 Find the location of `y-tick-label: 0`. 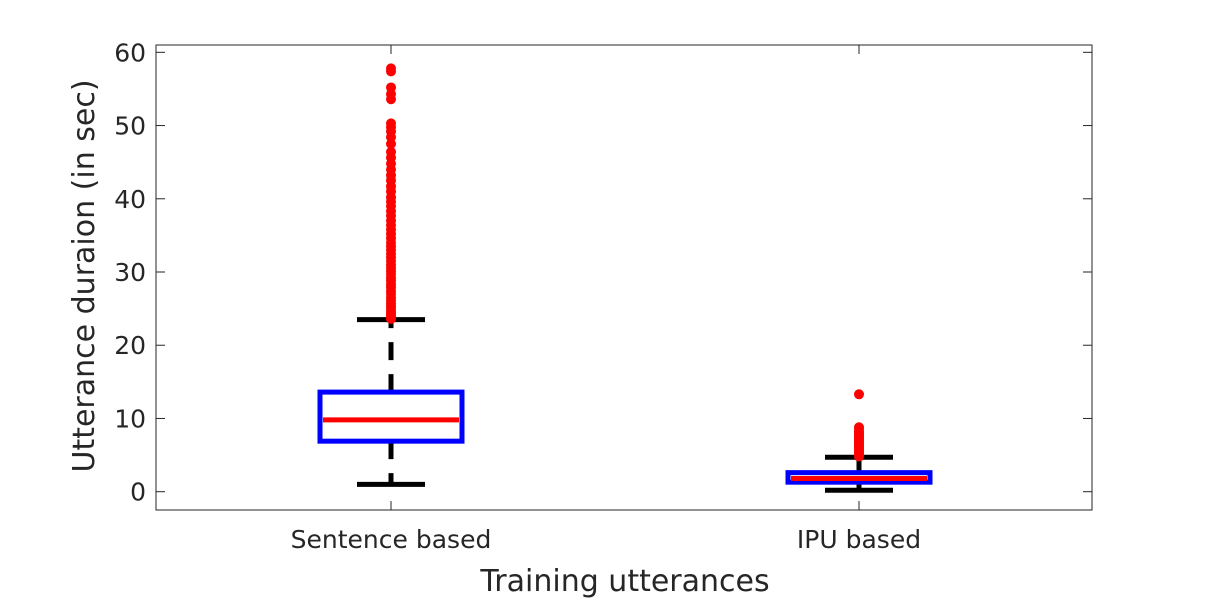

y-tick-label: 0 is located at coordinates (138, 492).